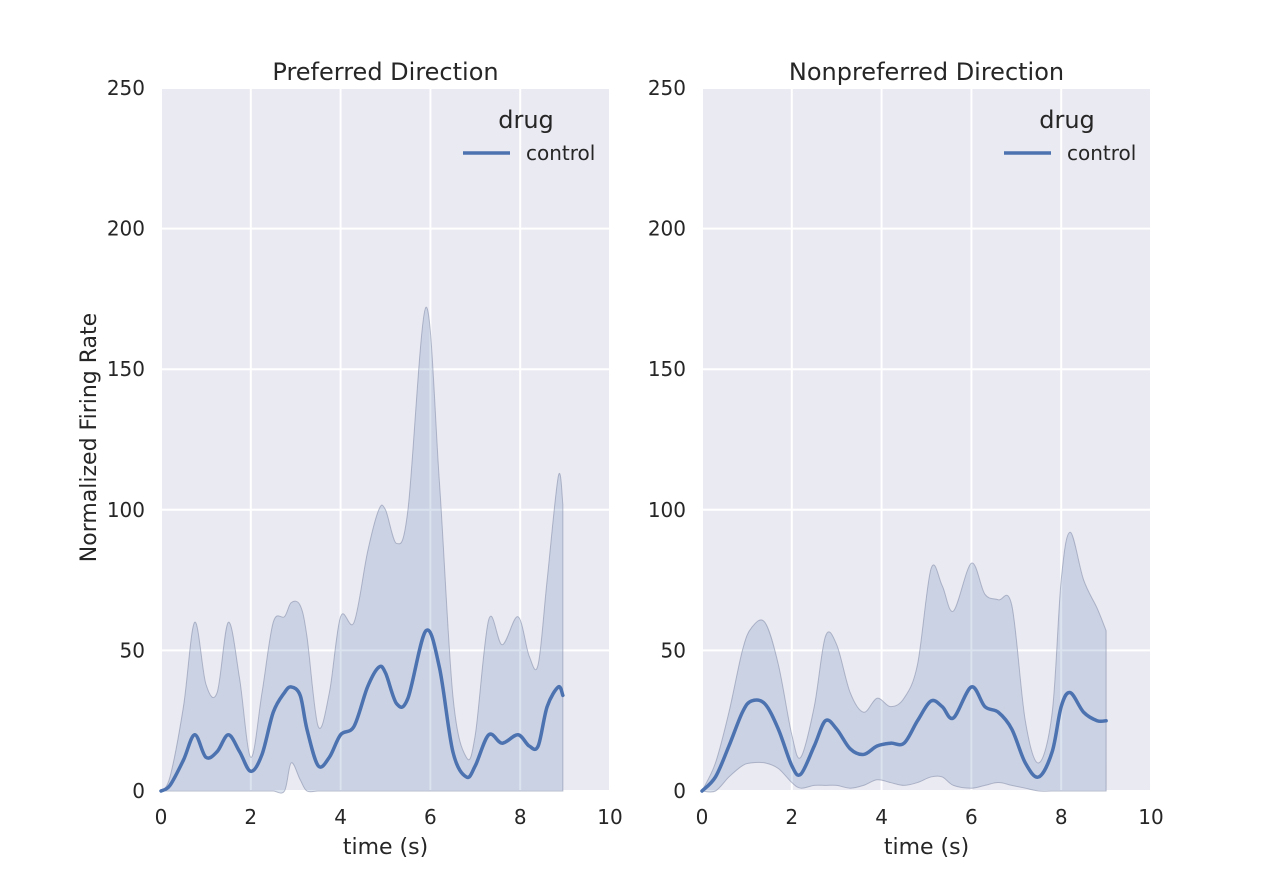 The width and height of the screenshot is (1280, 880). Describe the element at coordinates (89, 437) in the screenshot. I see `y-axis-label: Normalized Firing Rate` at that location.